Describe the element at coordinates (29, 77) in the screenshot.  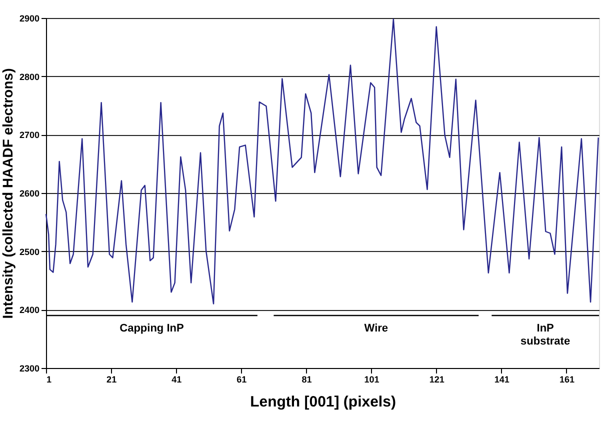
I see `y-tick-label: 2800` at that location.